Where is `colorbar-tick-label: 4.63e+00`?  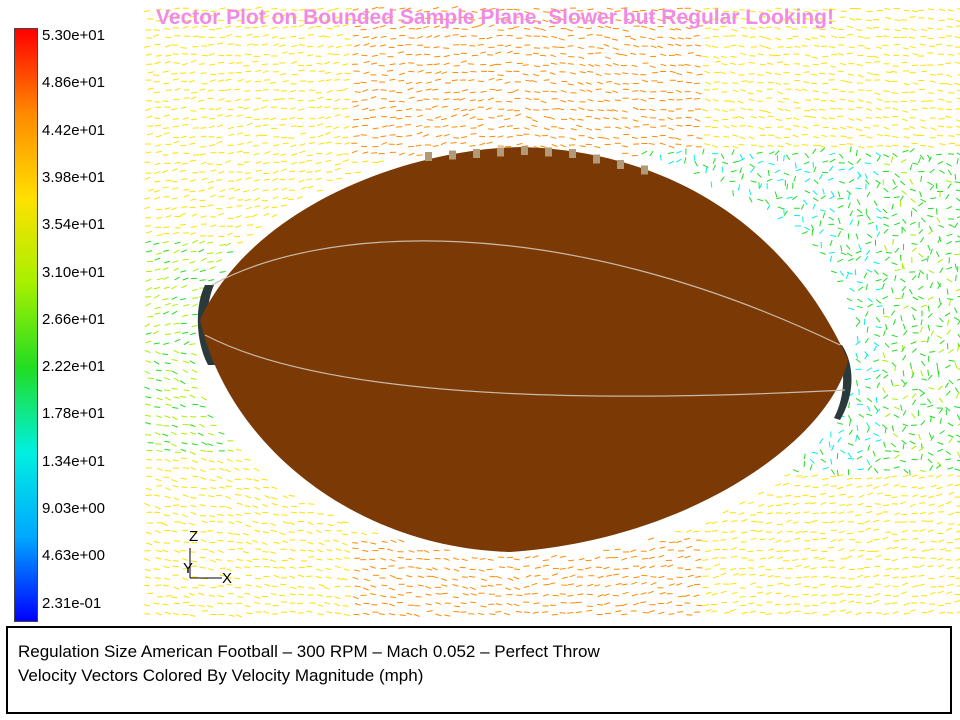 colorbar-tick-label: 4.63e+00 is located at coordinates (73, 556).